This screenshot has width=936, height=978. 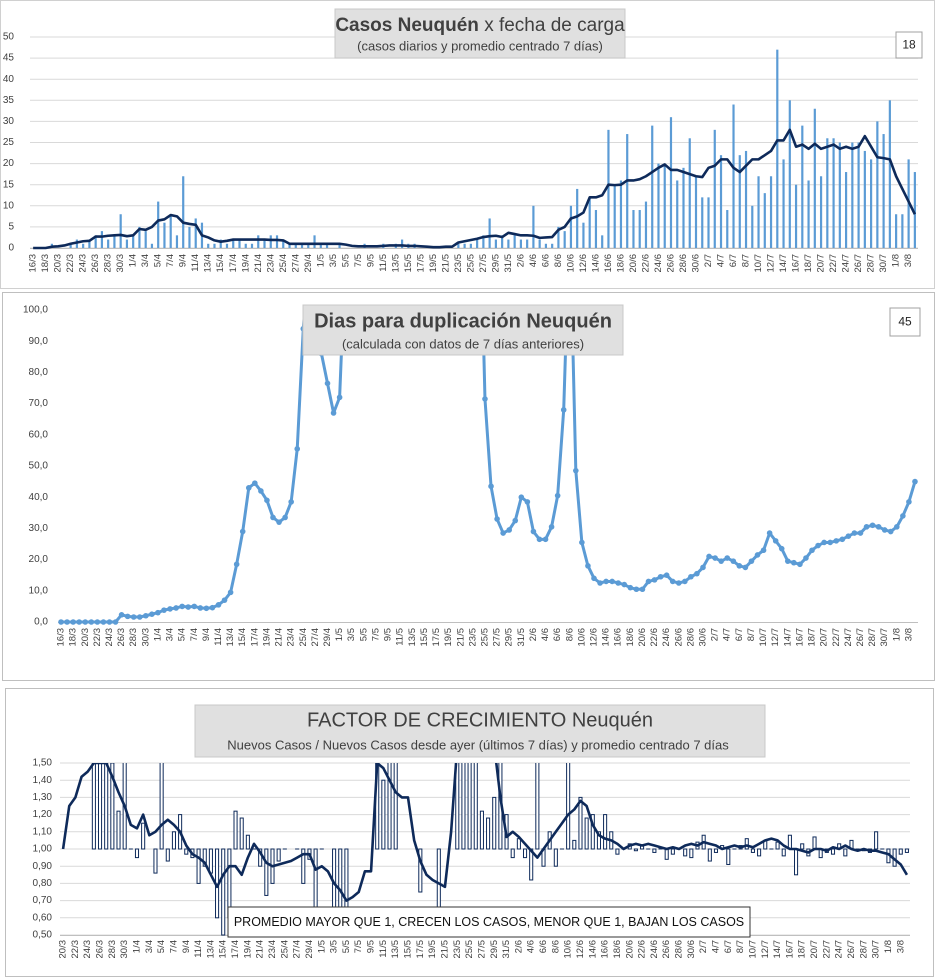 I want to click on x-tick-label: 19/4, so click(x=266, y=637).